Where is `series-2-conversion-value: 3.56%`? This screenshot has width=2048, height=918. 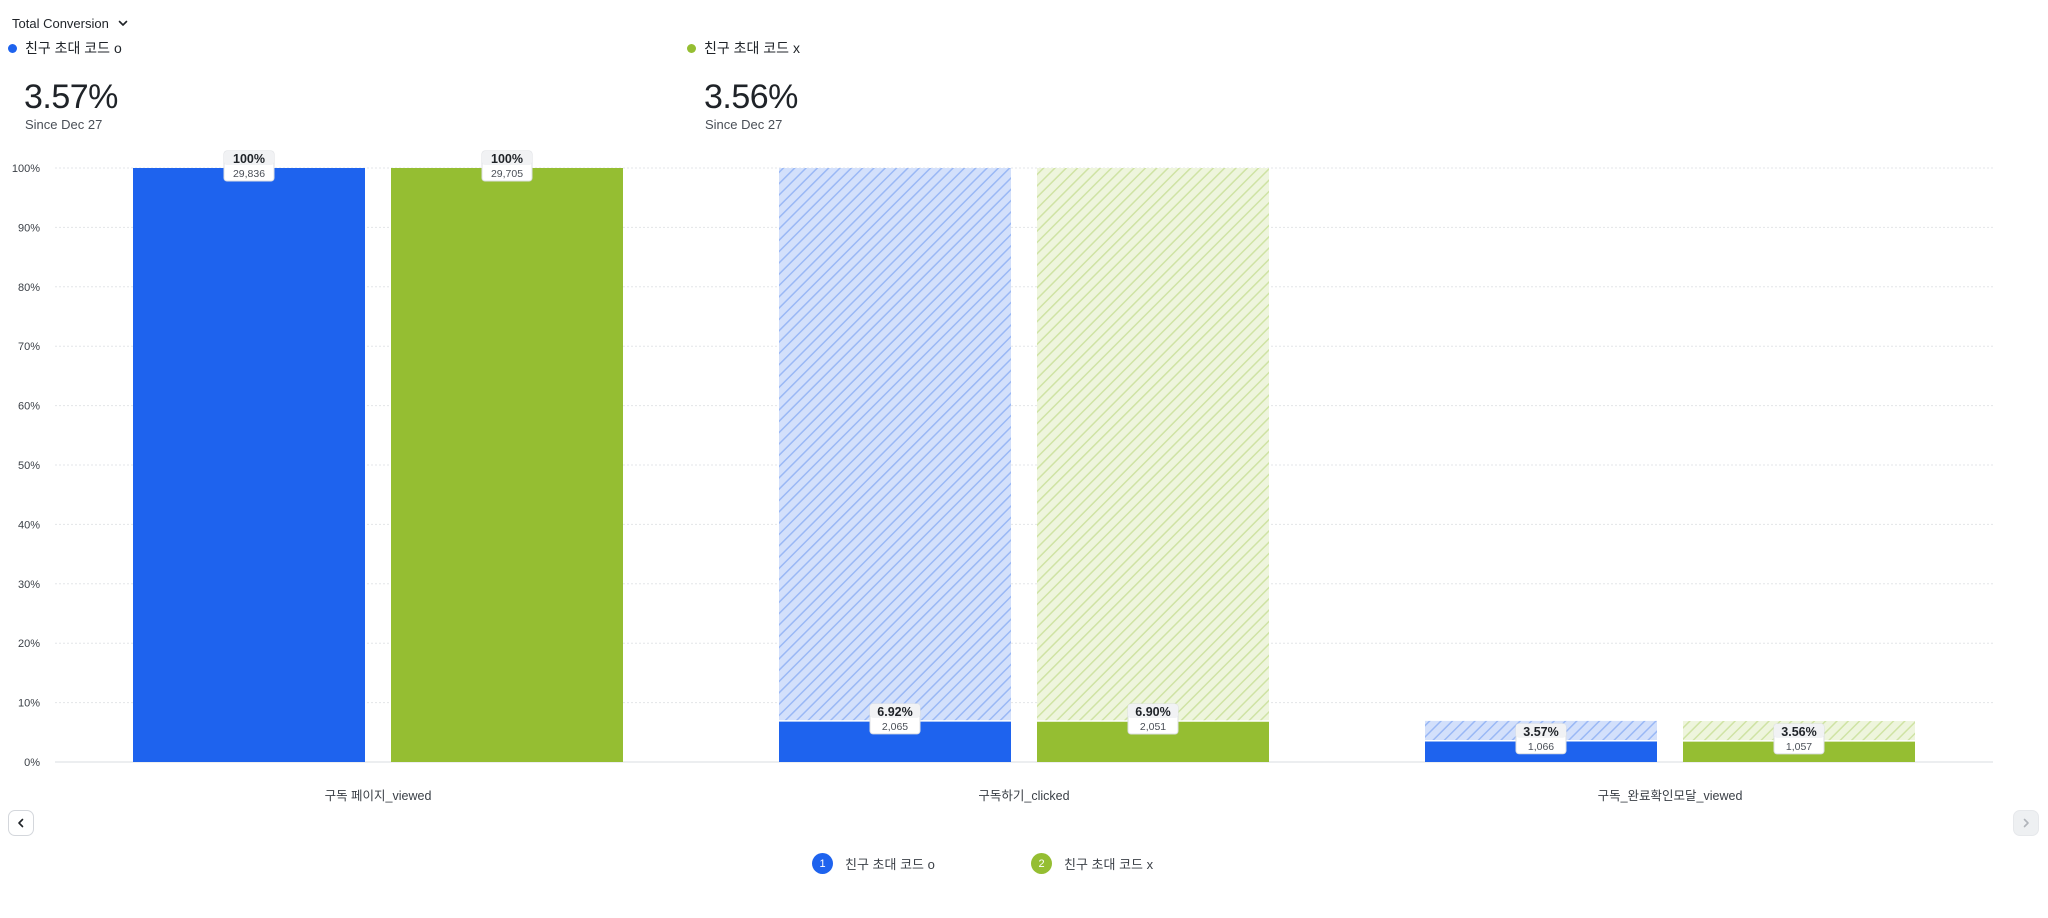 series-2-conversion-value: 3.56% is located at coordinates (751, 97).